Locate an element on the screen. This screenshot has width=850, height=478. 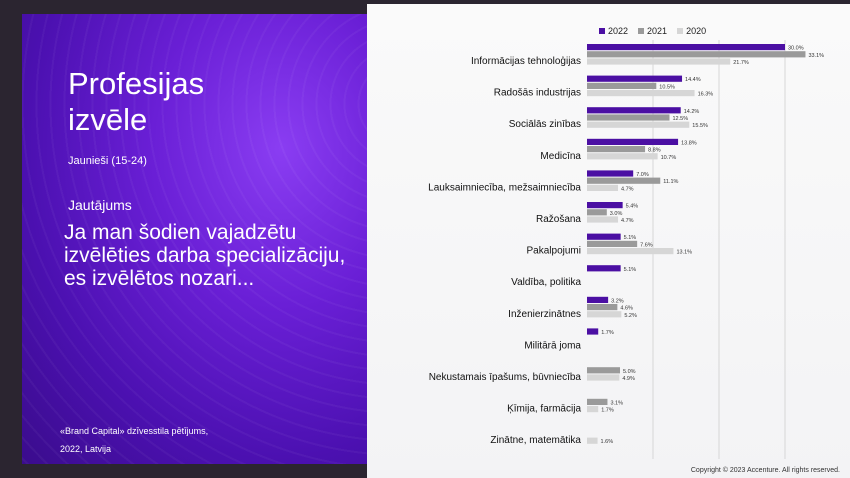
slide-title: Profesijas izvēle is located at coordinates (136, 102).